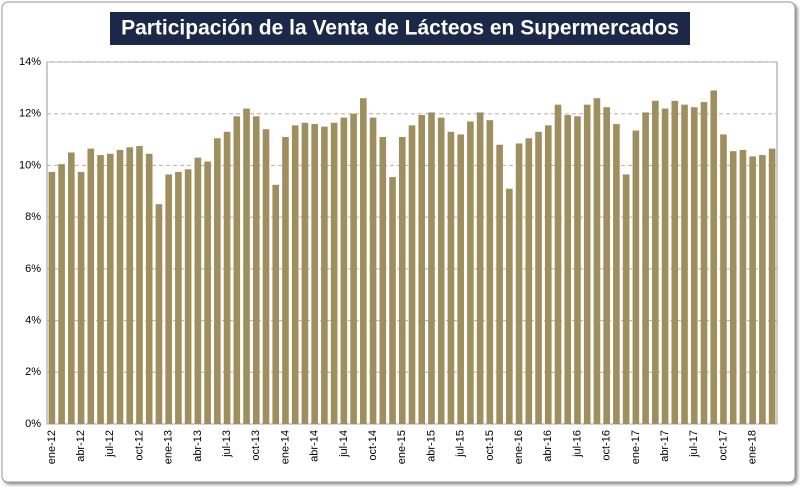 This screenshot has width=800, height=487. Describe the element at coordinates (30, 114) in the screenshot. I see `y-tick-label: 12%` at that location.